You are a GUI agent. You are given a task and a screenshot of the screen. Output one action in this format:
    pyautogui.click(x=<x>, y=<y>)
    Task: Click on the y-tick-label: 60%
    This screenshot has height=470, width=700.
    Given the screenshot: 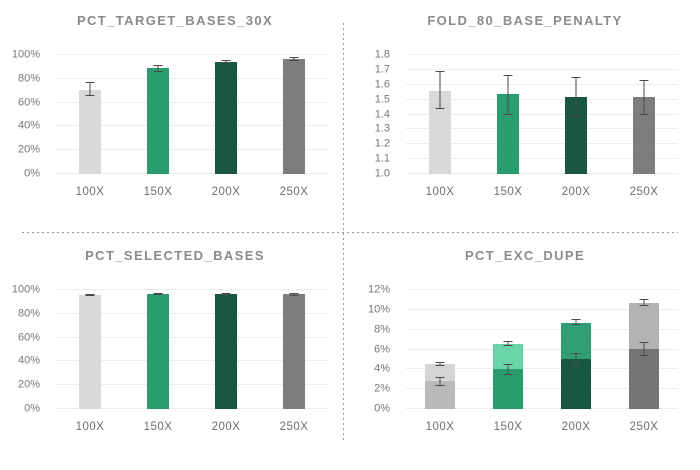 What is the action you would take?
    pyautogui.click(x=28, y=102)
    